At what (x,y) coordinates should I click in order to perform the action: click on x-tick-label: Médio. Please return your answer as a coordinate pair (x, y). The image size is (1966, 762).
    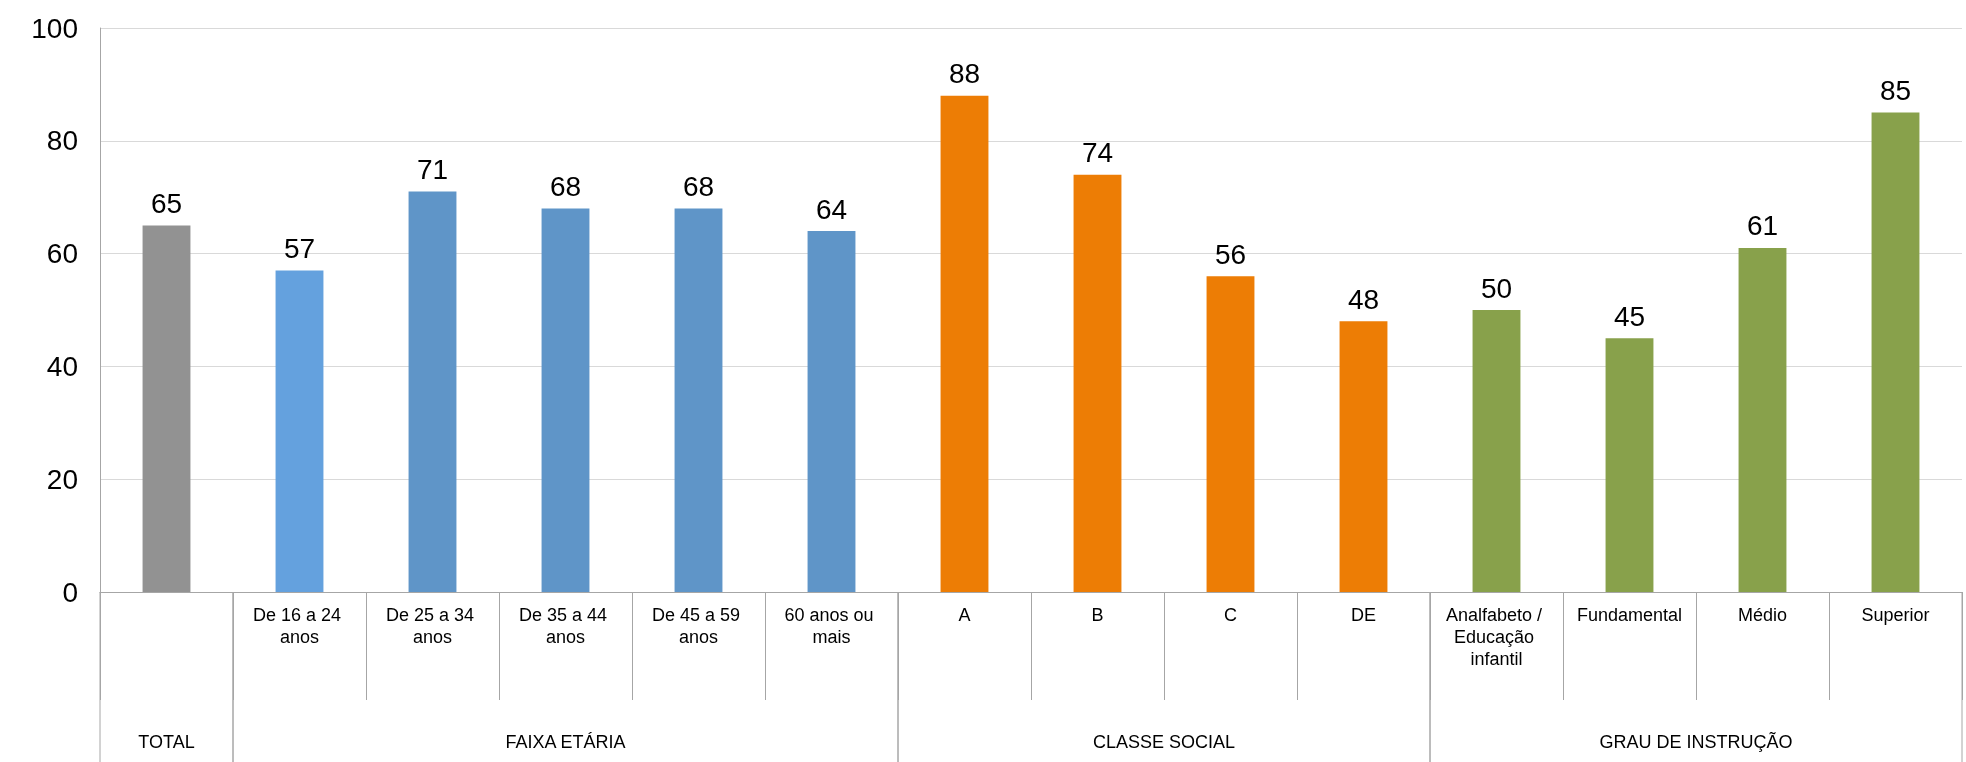
    Looking at the image, I should click on (1762, 615).